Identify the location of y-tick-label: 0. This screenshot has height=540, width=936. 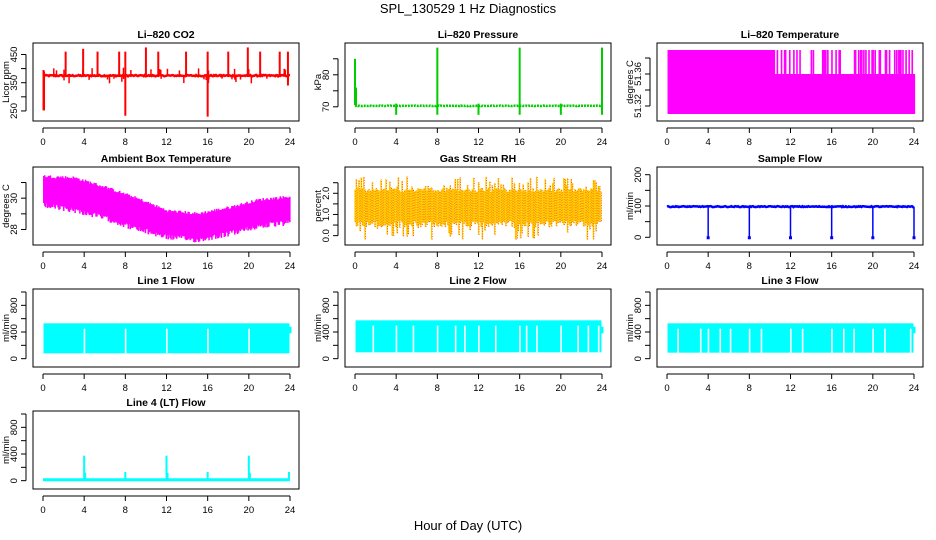
(638, 237).